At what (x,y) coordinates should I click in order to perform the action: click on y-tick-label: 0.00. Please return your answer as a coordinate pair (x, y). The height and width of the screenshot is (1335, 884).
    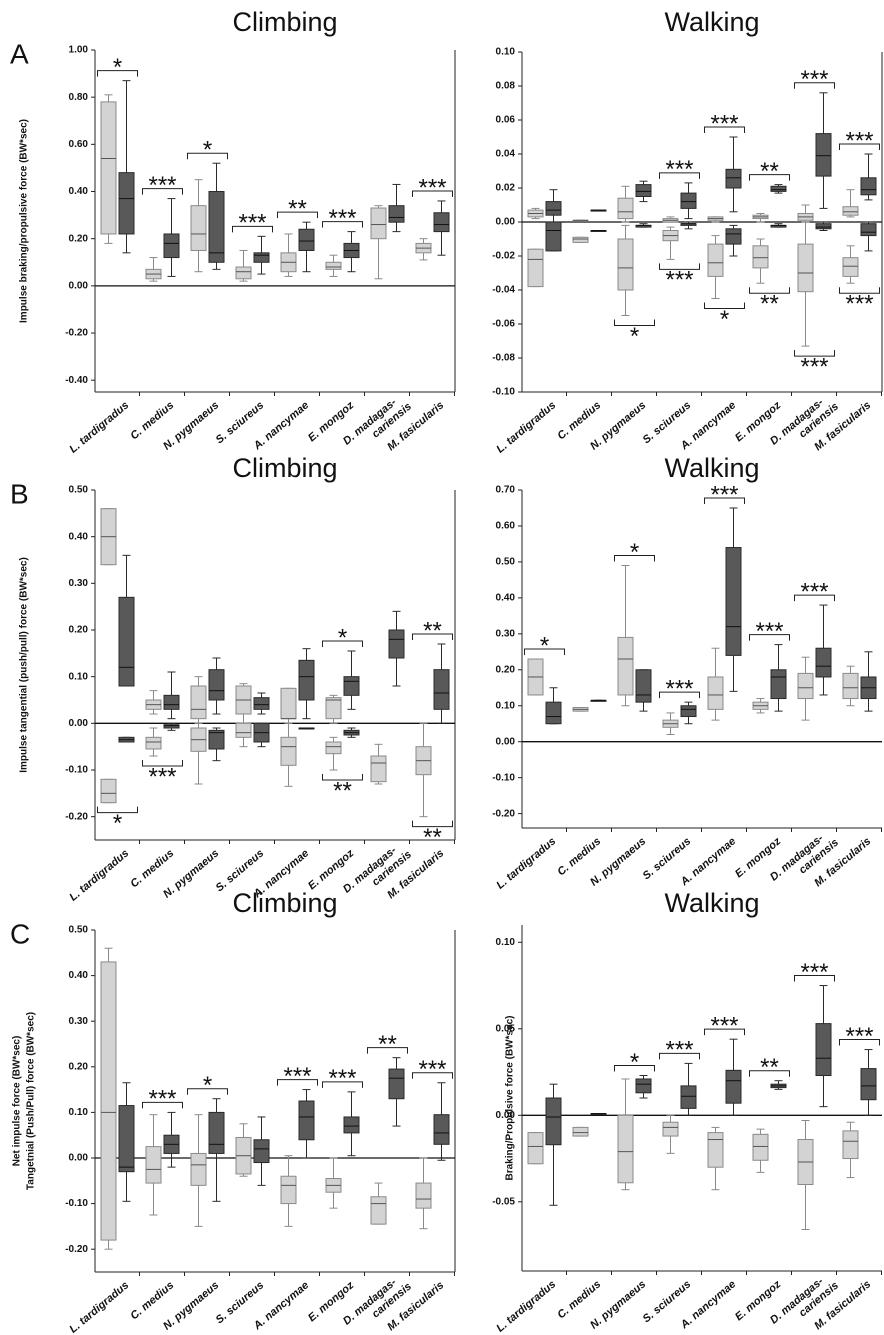
    Looking at the image, I should click on (506, 1115).